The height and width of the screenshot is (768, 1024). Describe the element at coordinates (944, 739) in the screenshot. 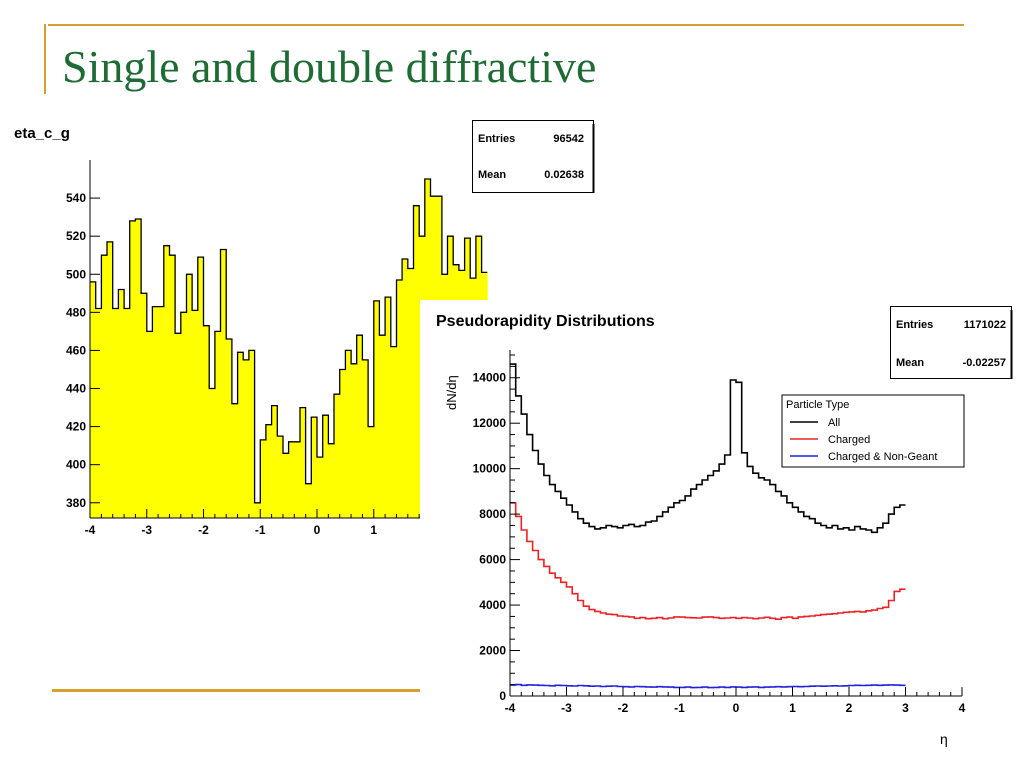

I see `chart2-xlabel: η` at that location.